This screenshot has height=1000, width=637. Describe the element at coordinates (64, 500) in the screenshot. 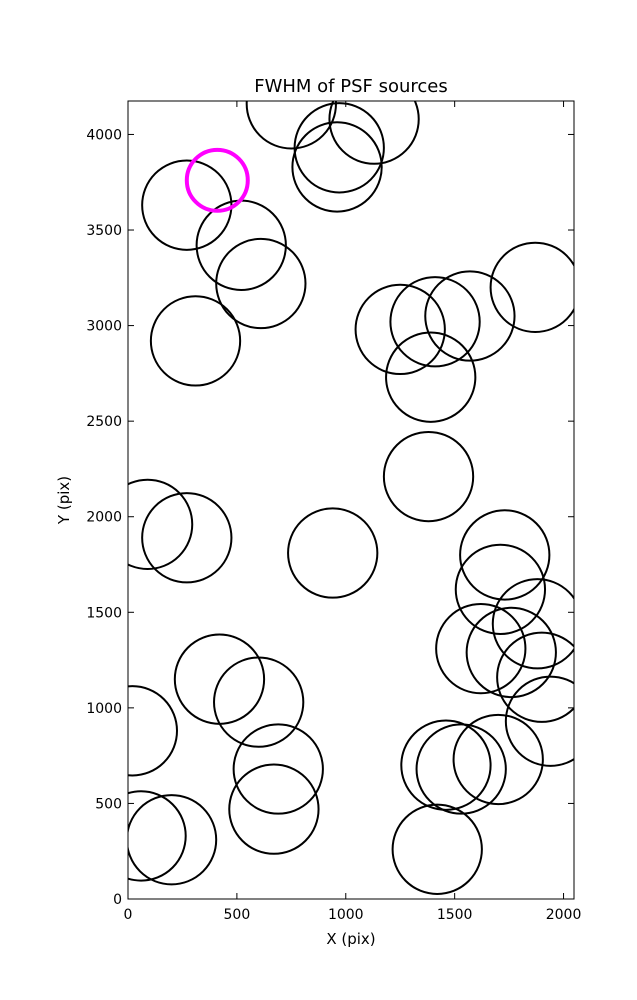

I see `y-axis-label: Y (pix)` at that location.